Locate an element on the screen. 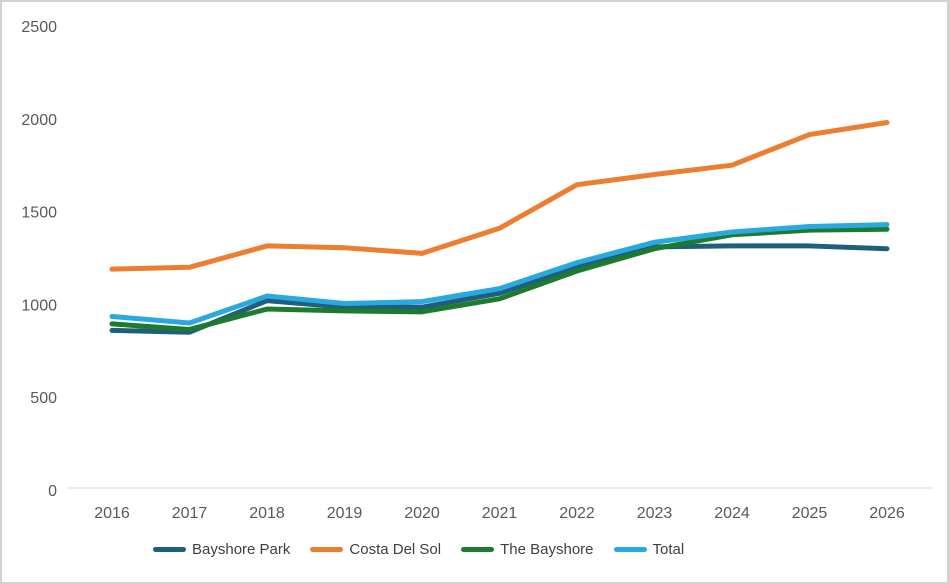  legend-label: Total is located at coordinates (668, 549).